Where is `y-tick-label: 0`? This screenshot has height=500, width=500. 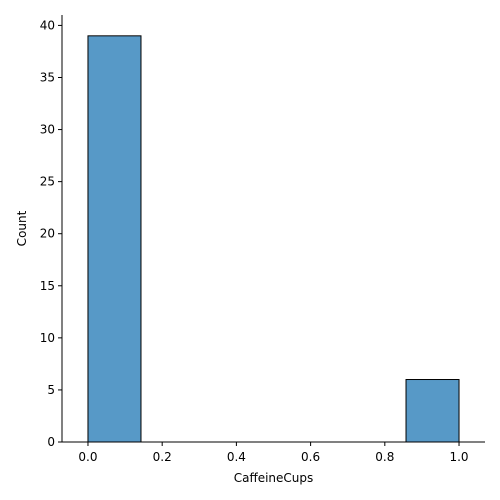
y-tick-label: 0 is located at coordinates (51, 442).